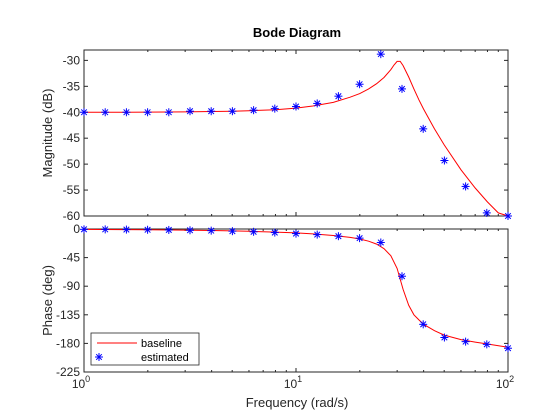 Image resolution: width=560 pixels, height=420 pixels. I want to click on y-tick-label: -30, so click(72, 60).